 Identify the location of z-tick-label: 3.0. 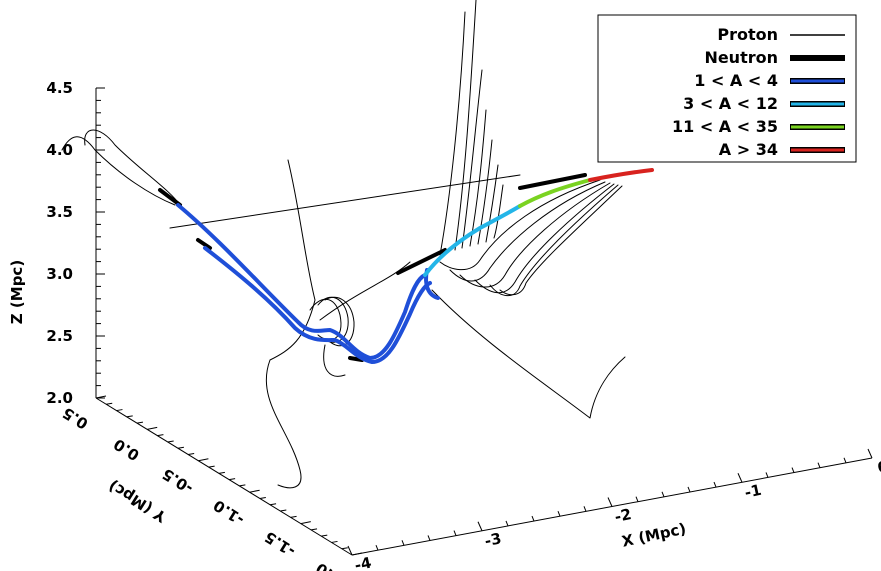
(59, 274).